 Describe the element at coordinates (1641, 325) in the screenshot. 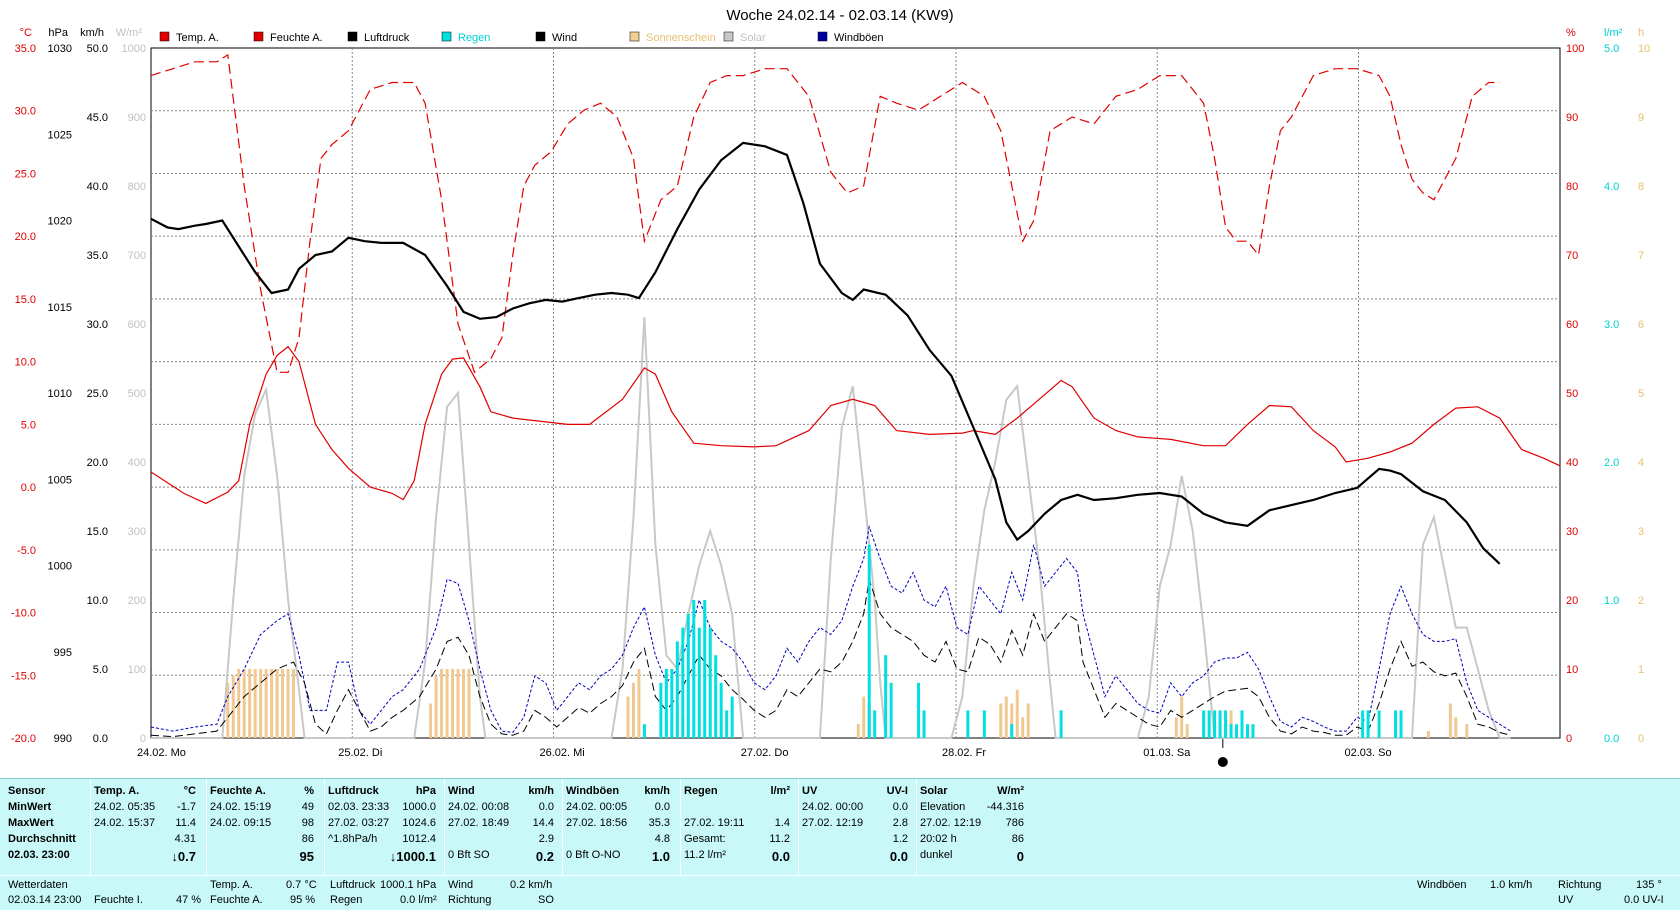

I see `sun-tick: 6` at that location.